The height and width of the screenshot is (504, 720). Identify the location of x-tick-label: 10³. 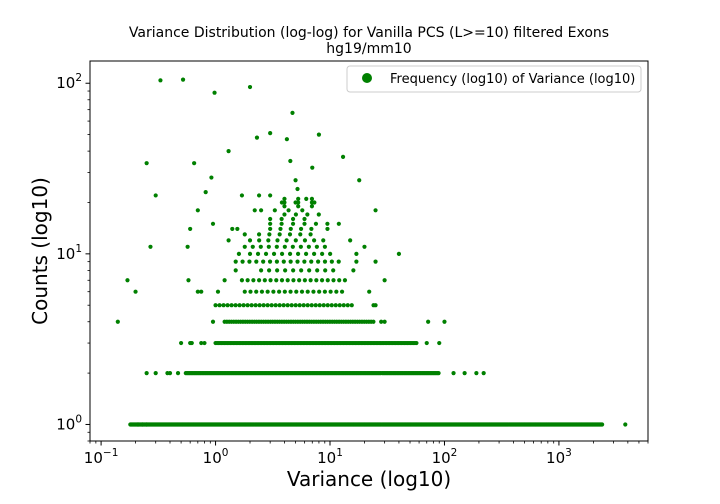
(559, 457).